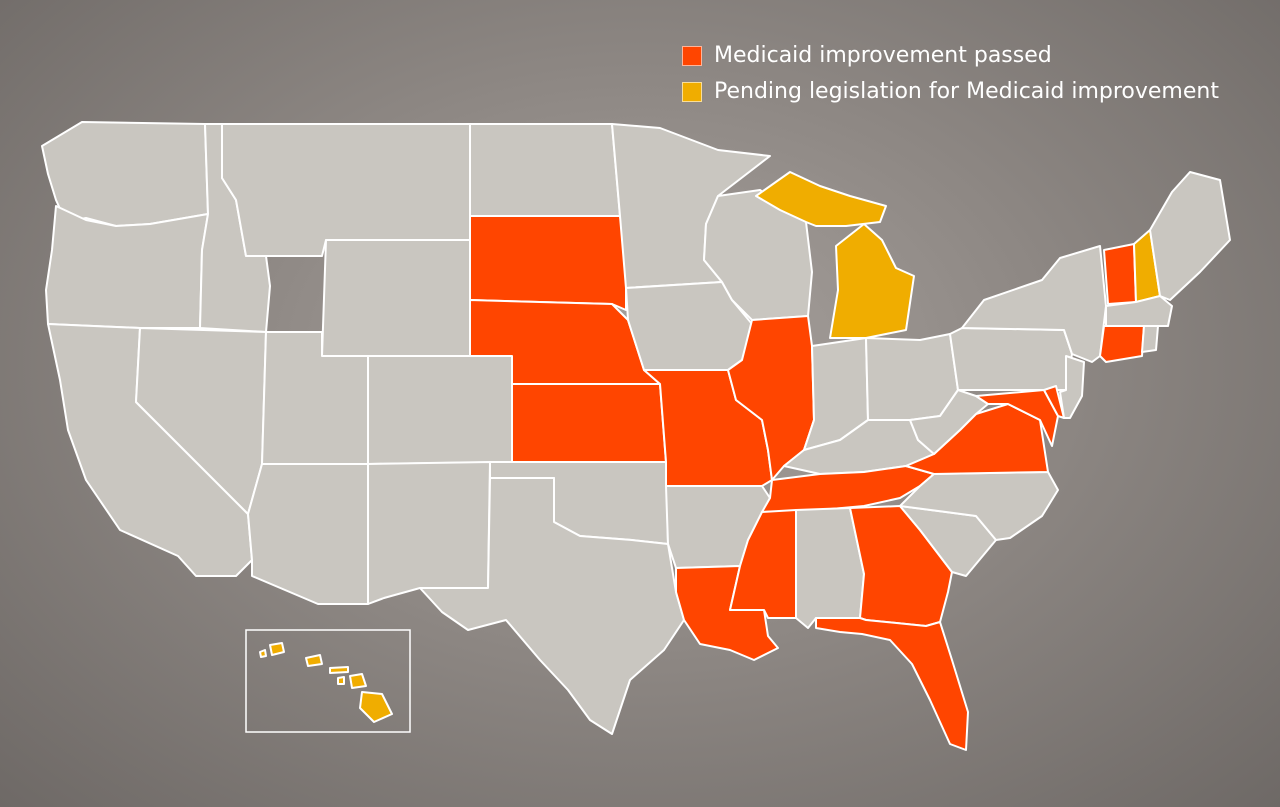  Describe the element at coordinates (883, 55) in the screenshot. I see `legend-label-passed: Medicaid improvement passed` at that location.